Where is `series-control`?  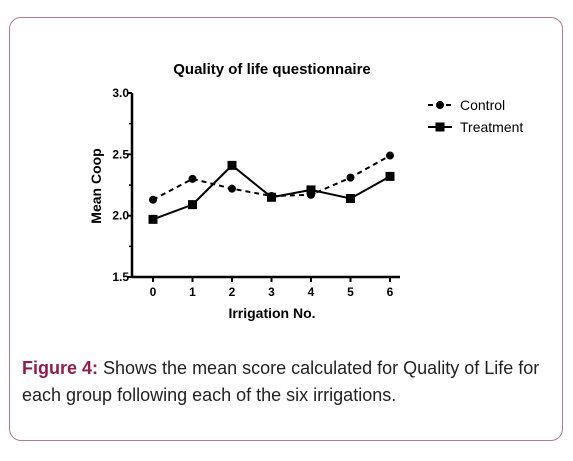
series-control is located at coordinates (271, 177).